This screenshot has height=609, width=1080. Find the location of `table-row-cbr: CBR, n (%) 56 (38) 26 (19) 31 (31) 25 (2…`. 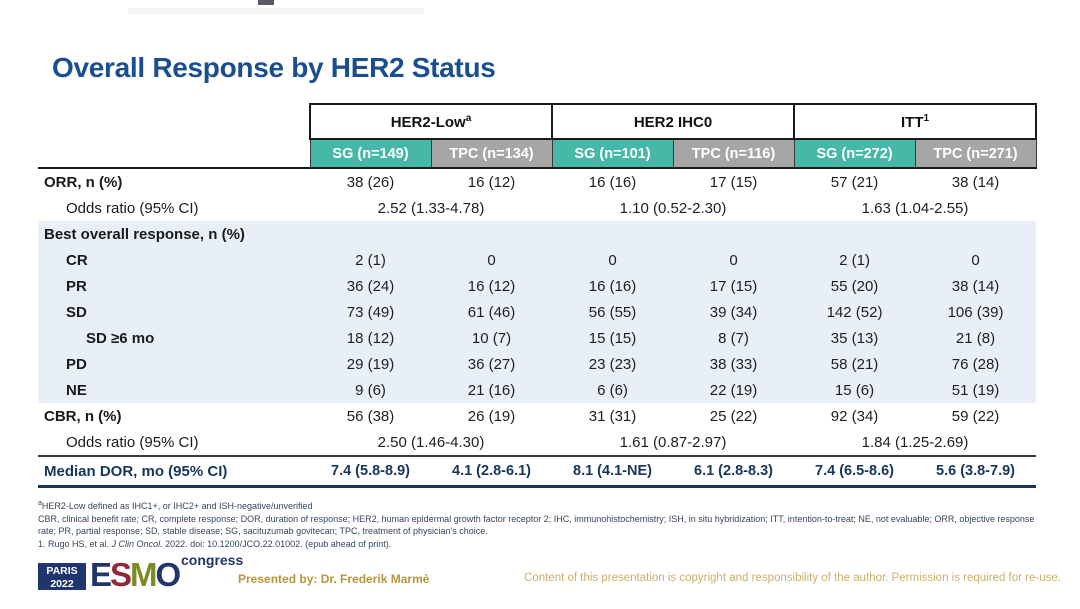

table-row-cbr: CBR, n (%) 56 (38) 26 (19) 31 (31) 25 (2… is located at coordinates (537, 416).